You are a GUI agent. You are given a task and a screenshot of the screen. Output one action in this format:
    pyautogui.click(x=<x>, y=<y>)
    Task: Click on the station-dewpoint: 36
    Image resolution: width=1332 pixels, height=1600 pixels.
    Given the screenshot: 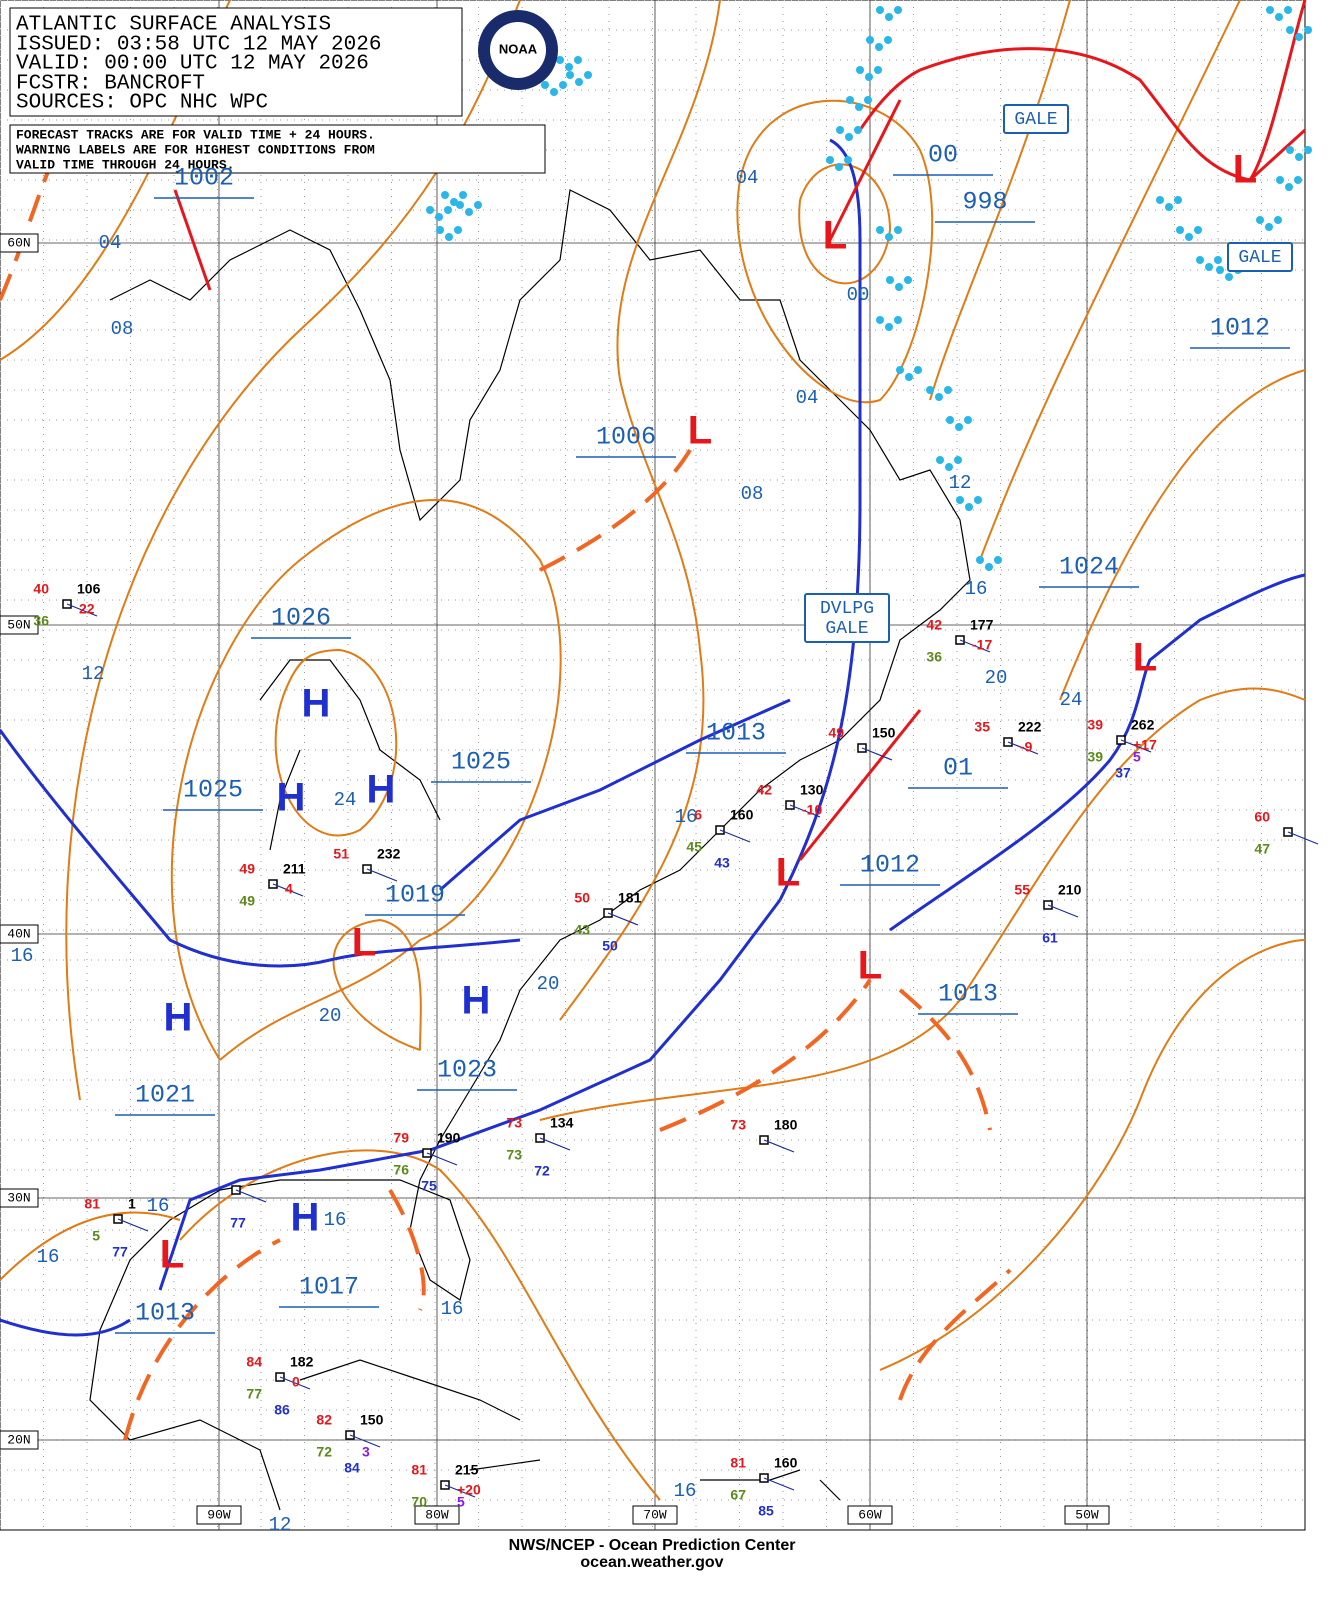 What is the action you would take?
    pyautogui.click(x=934, y=657)
    